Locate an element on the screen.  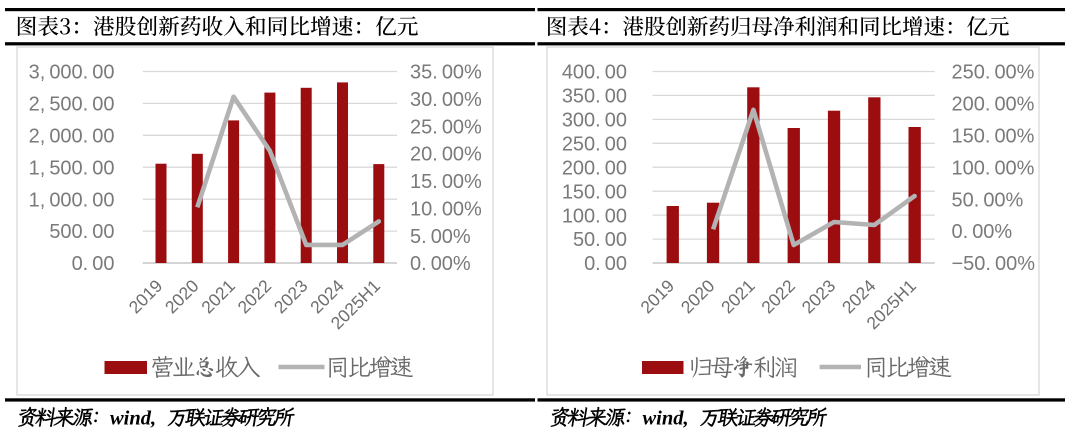
svg-text:150.00: 150. 00 is located at coordinates (594, 192).